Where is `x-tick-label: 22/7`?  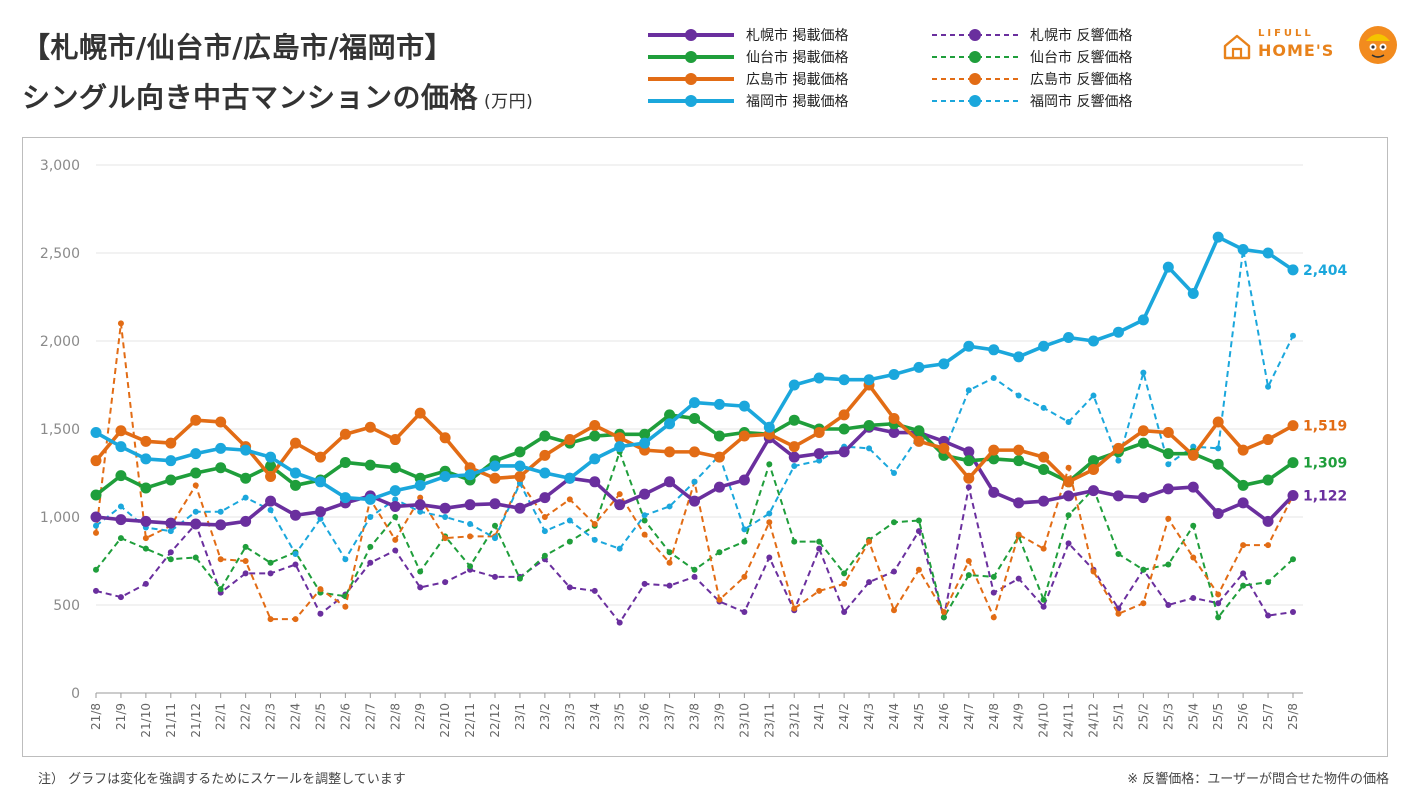 x-tick-label: 22/7 is located at coordinates (370, 716).